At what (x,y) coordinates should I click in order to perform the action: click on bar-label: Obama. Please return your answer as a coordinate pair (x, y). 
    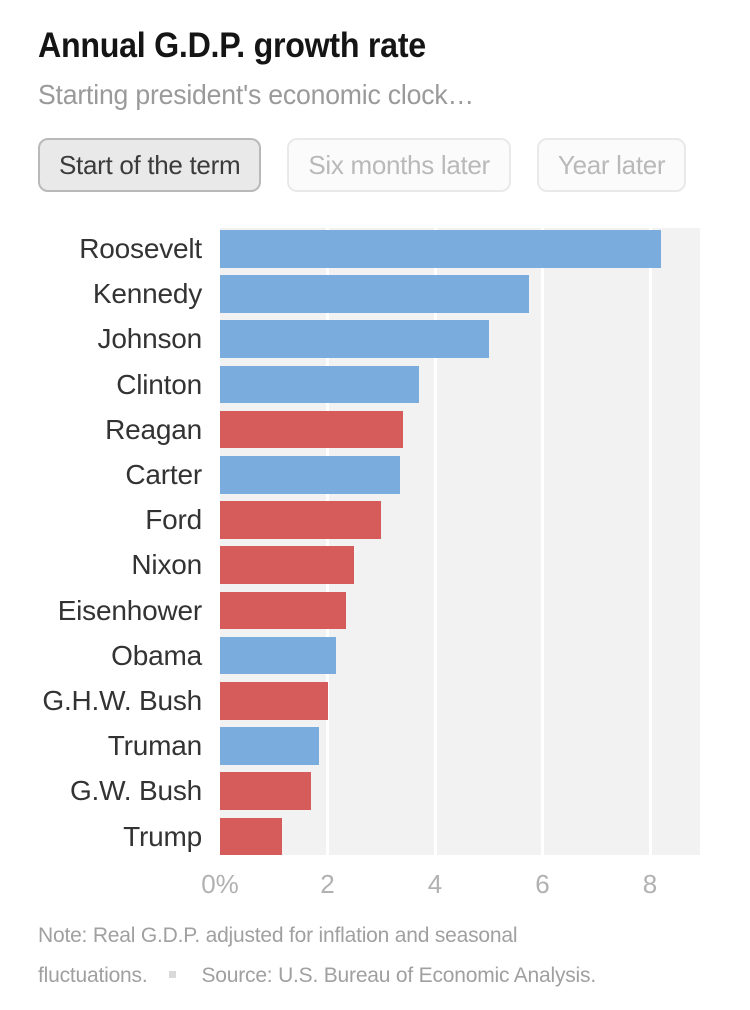
    Looking at the image, I should click on (156, 655).